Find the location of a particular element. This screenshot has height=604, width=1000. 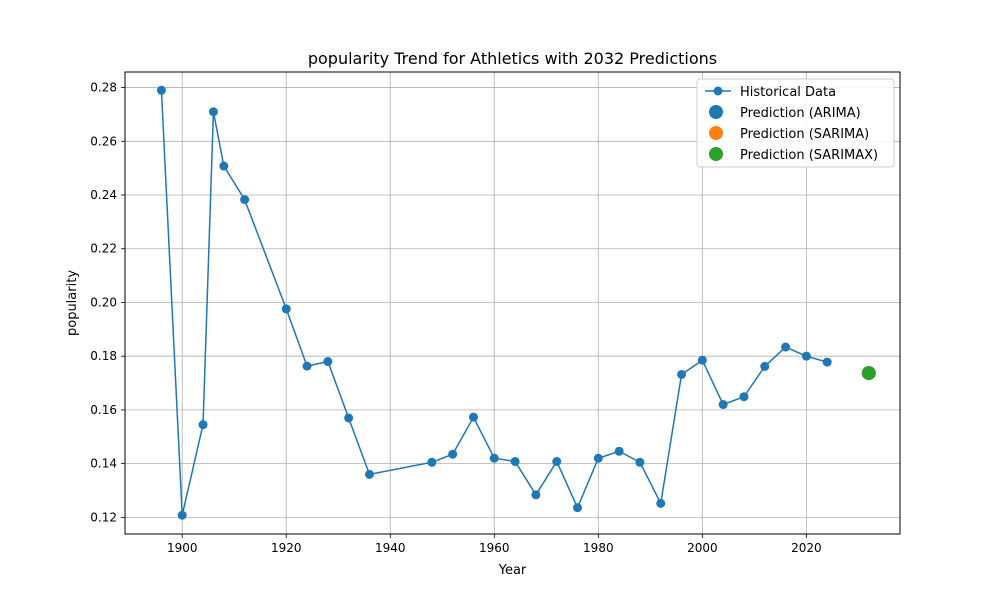

x-tick-label: 1940 is located at coordinates (390, 548).